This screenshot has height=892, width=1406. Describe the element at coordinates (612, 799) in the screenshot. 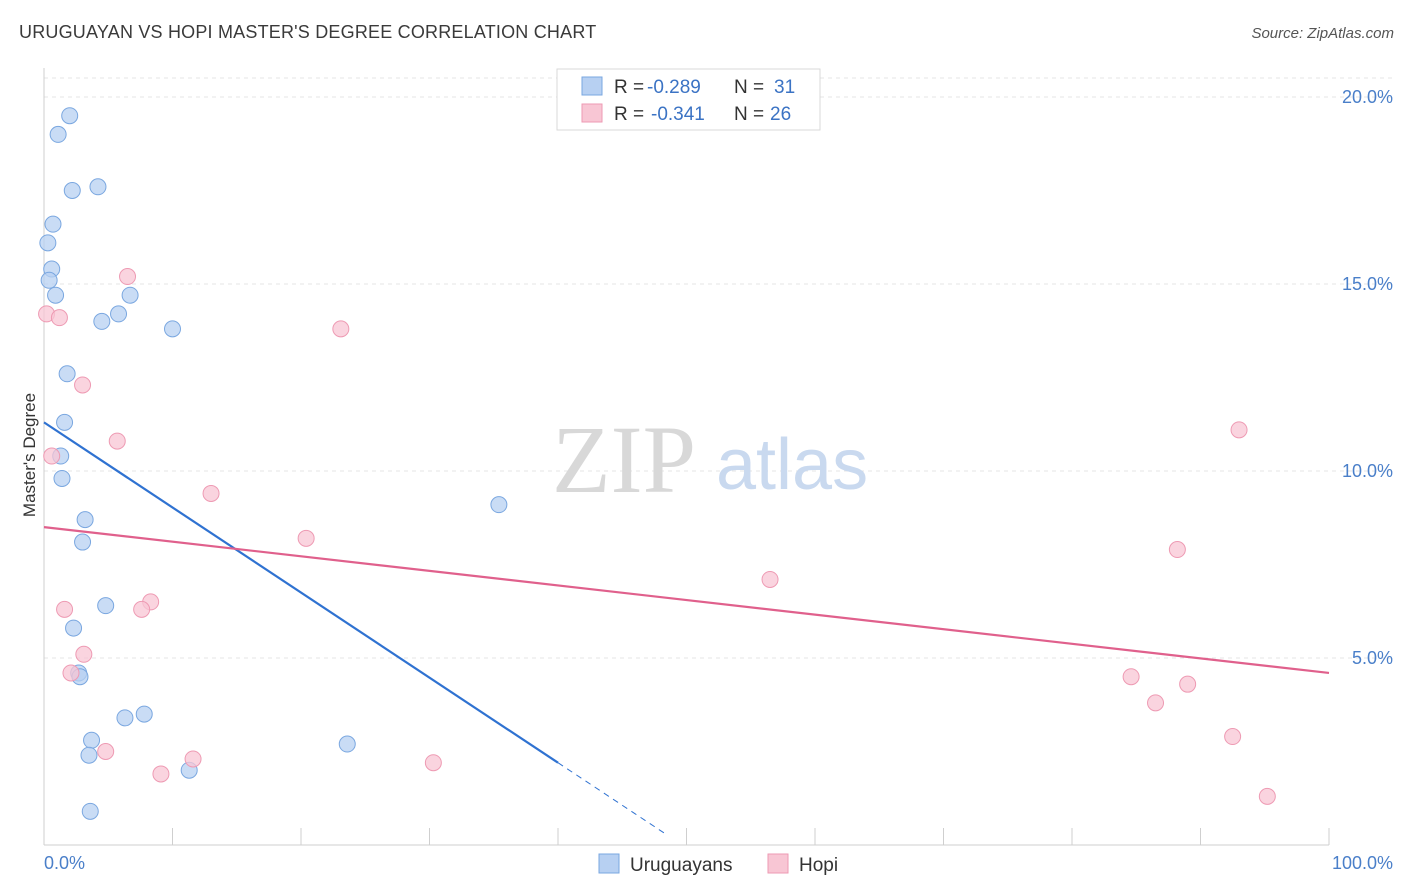

I see `trend-line-extension-uruguayans` at that location.